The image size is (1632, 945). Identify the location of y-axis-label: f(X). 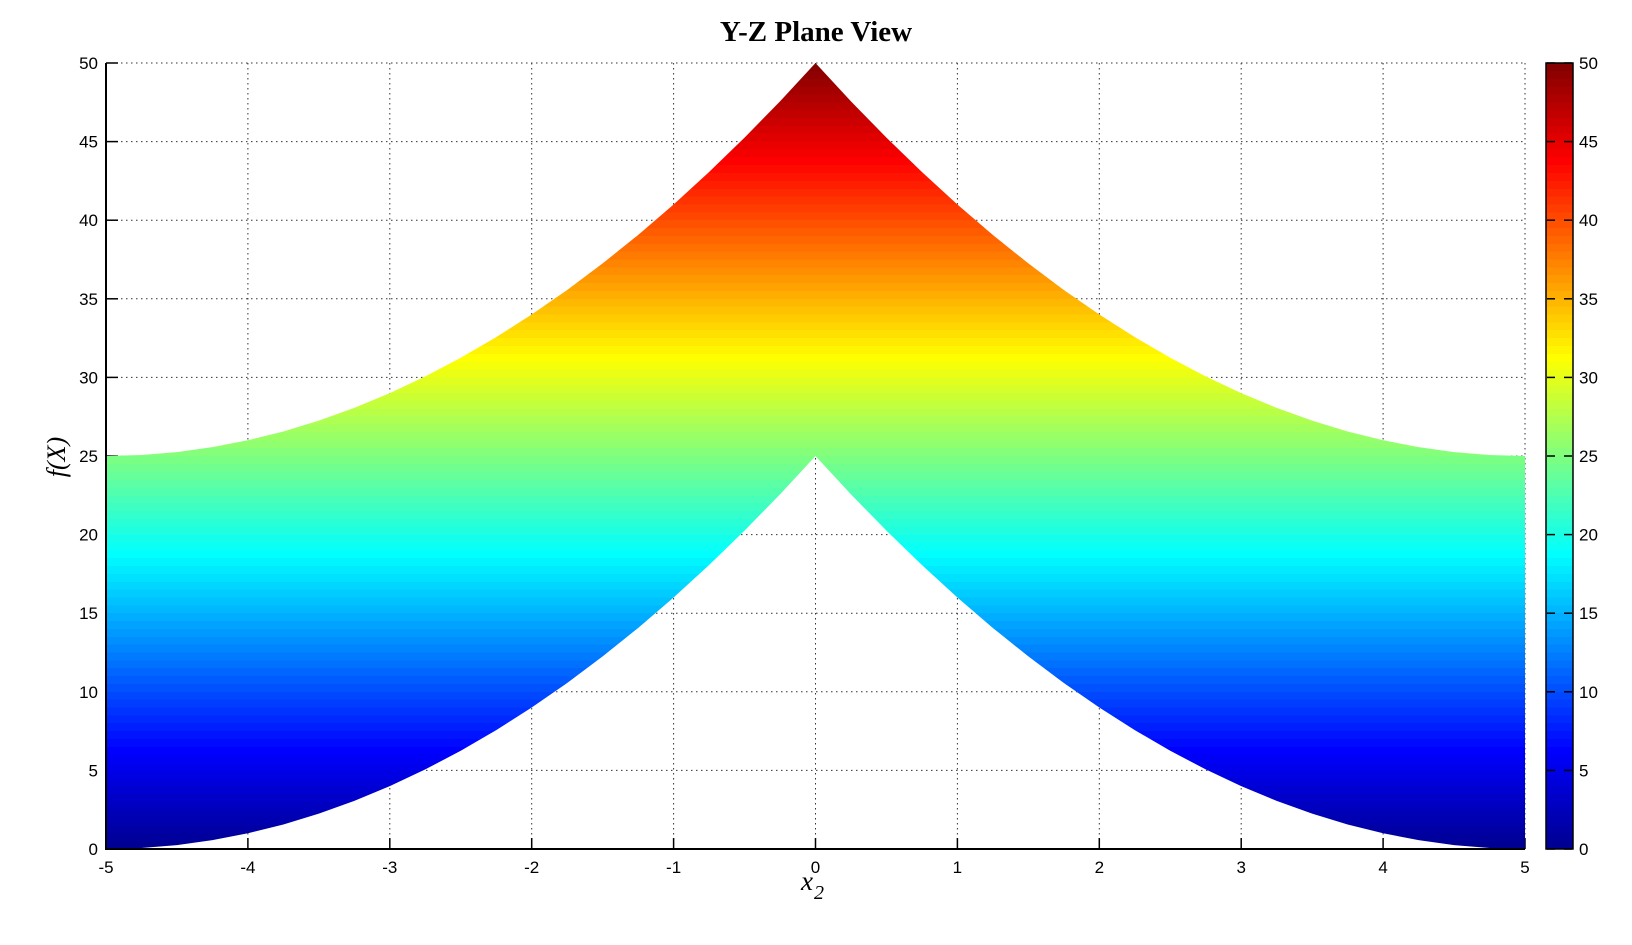
(56, 457).